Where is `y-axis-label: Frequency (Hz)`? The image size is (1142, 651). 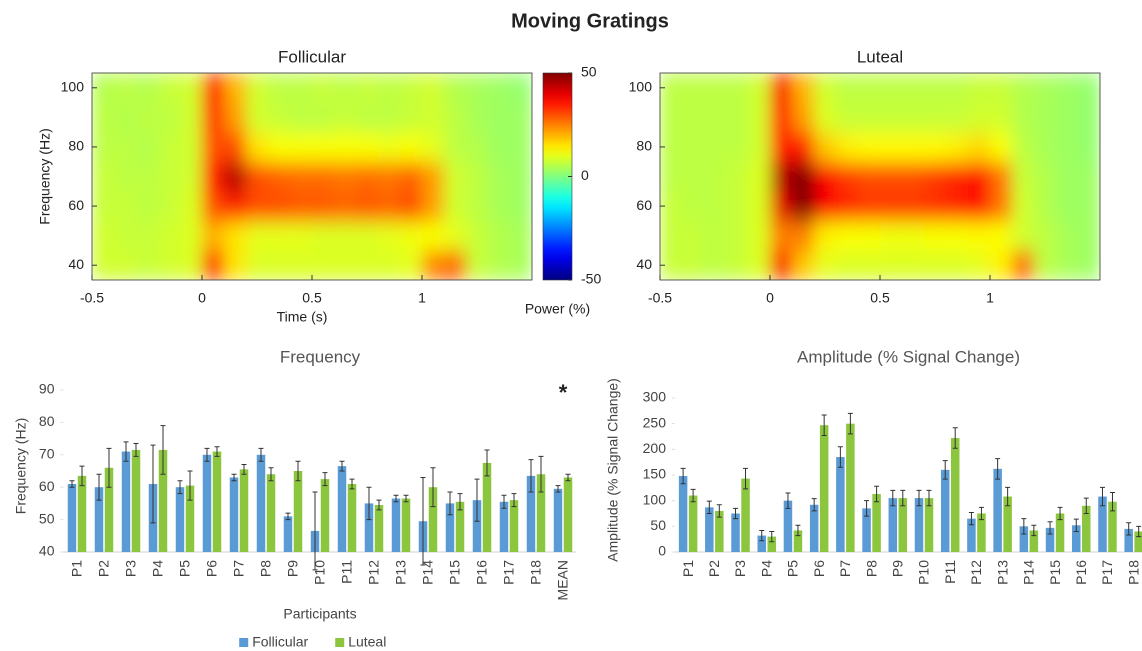
y-axis-label: Frequency (Hz) is located at coordinates (21, 466).